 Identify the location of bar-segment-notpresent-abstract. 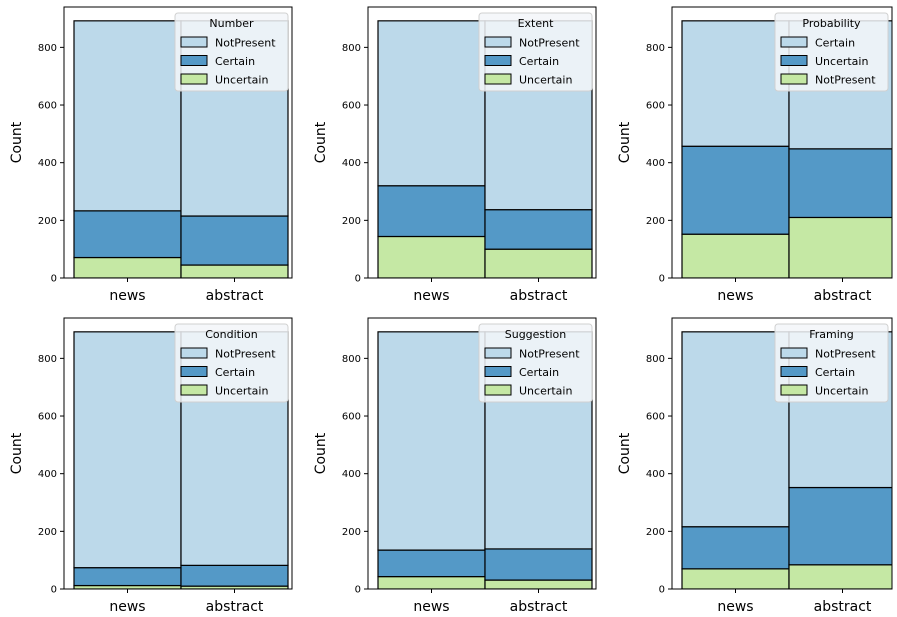
(840, 247).